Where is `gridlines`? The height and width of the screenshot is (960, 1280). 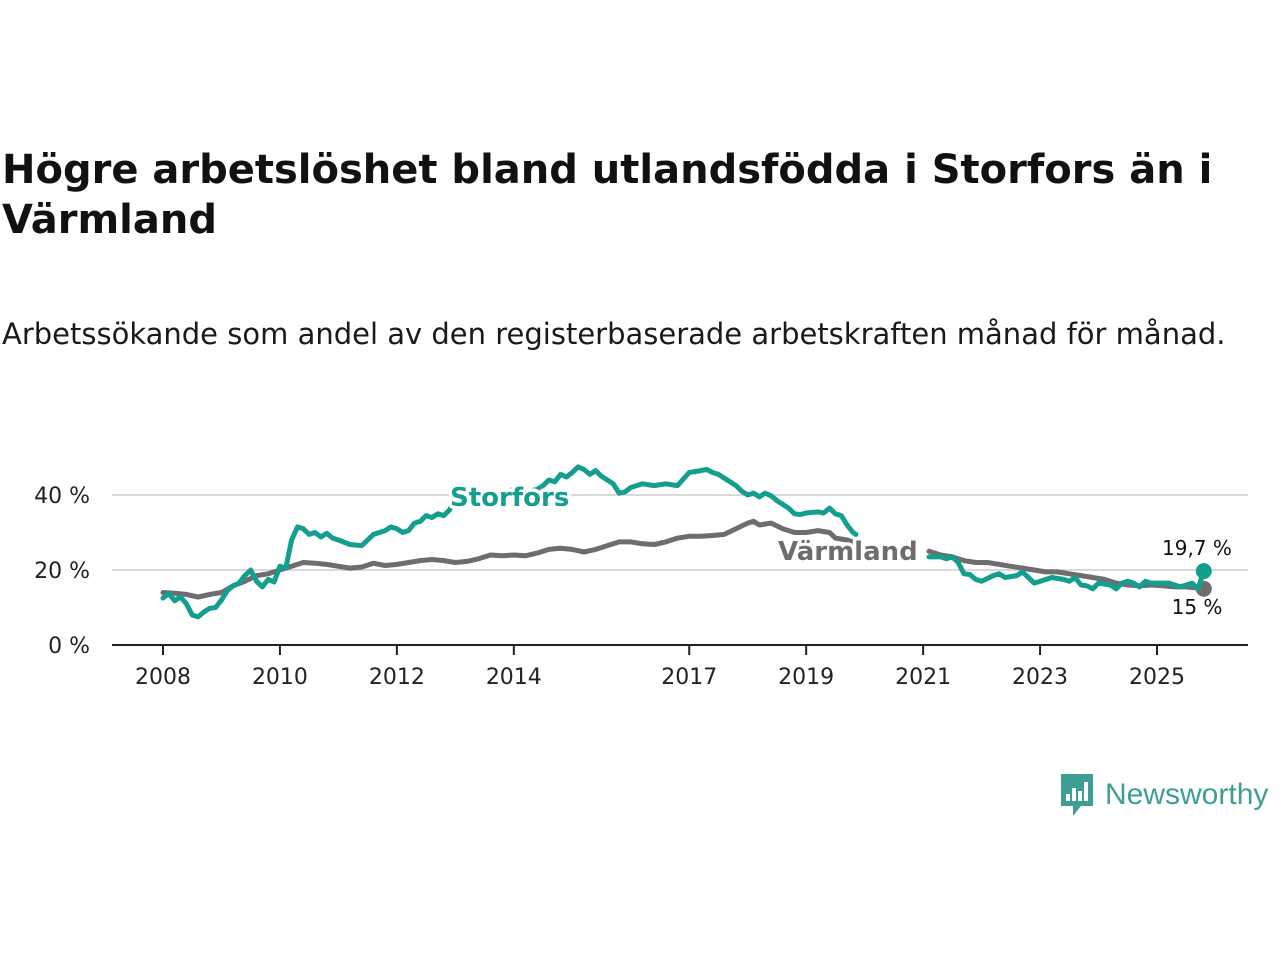
gridlines is located at coordinates (680, 532).